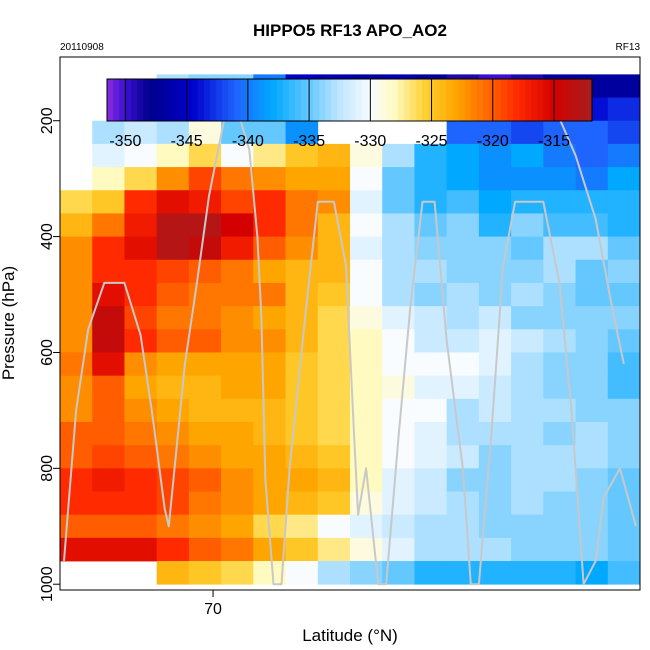  What do you see at coordinates (47, 120) in the screenshot?
I see `y-tick-label: 200` at bounding box center [47, 120].